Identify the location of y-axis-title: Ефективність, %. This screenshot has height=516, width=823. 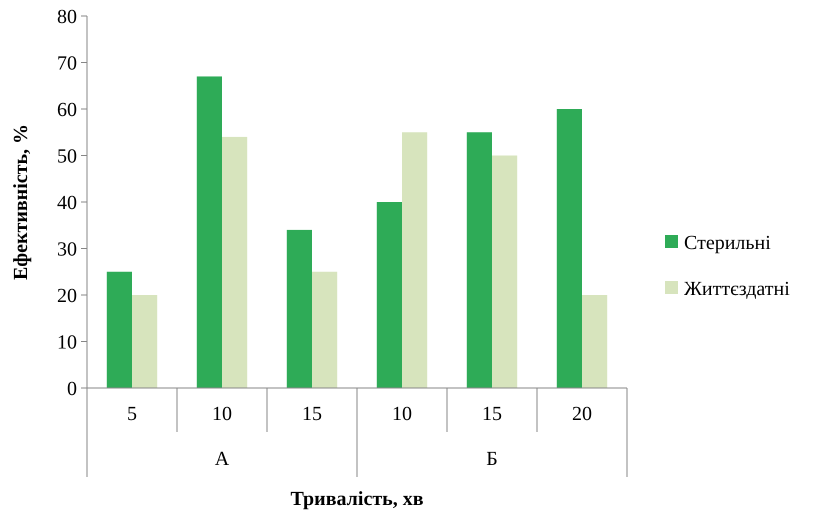
(21, 202).